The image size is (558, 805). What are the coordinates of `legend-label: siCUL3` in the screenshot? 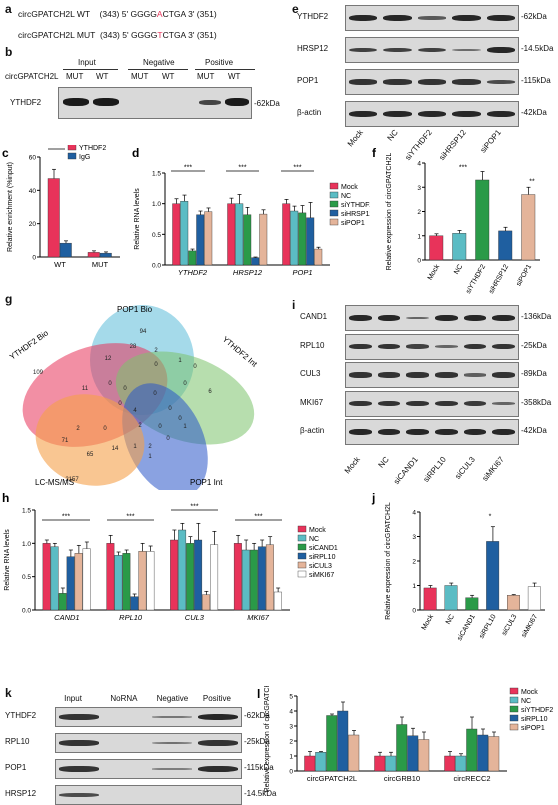 It's located at (320, 566).